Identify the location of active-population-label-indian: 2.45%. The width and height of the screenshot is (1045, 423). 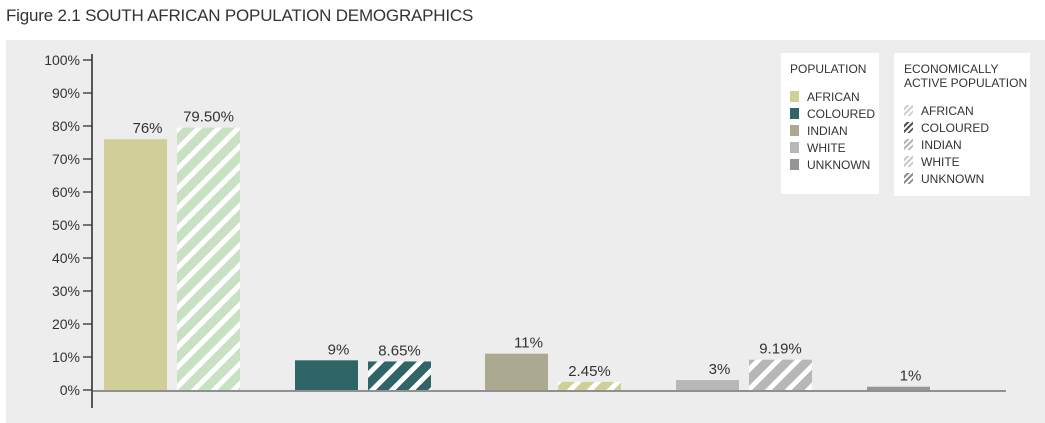
(589, 371).